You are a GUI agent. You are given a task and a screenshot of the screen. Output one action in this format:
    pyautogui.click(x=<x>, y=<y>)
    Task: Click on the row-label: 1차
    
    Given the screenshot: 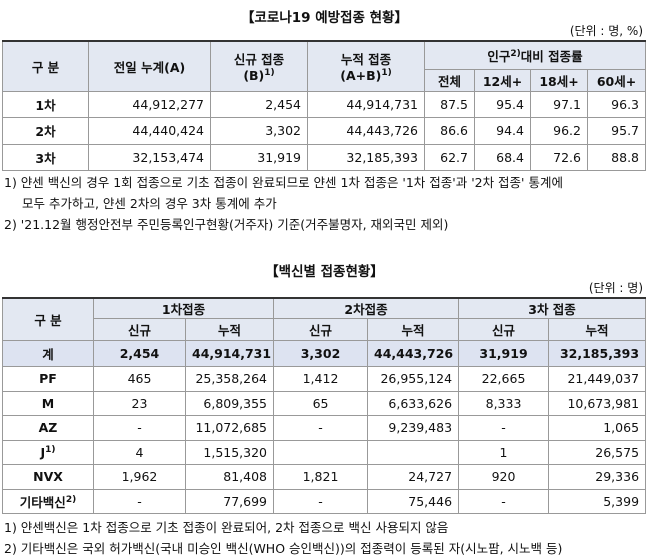 What is the action you would take?
    pyautogui.click(x=45, y=104)
    